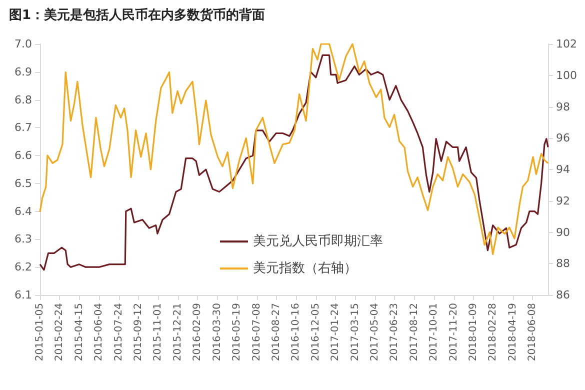  I want to click on x-tick-label: 2017-06-23, so click(394, 332).